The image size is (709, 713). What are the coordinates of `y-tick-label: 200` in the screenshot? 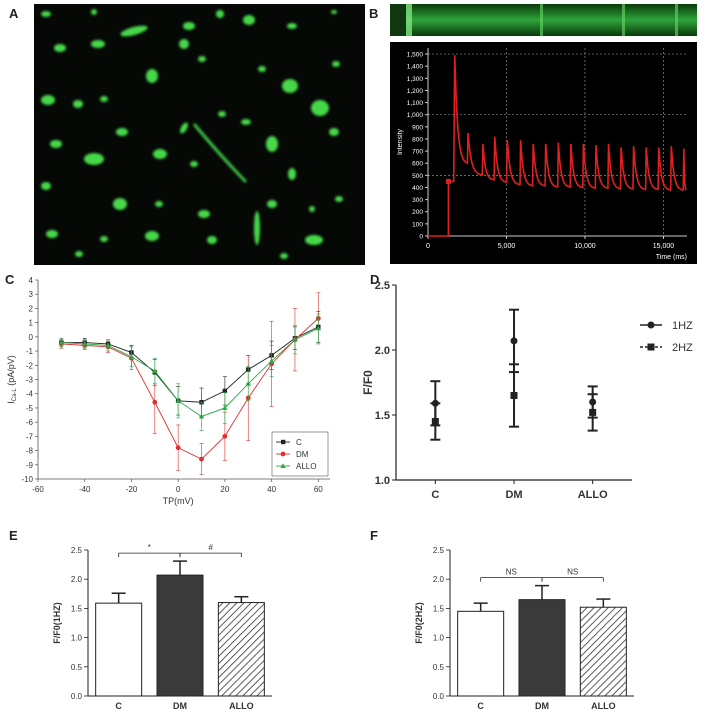 It's located at (417, 212).